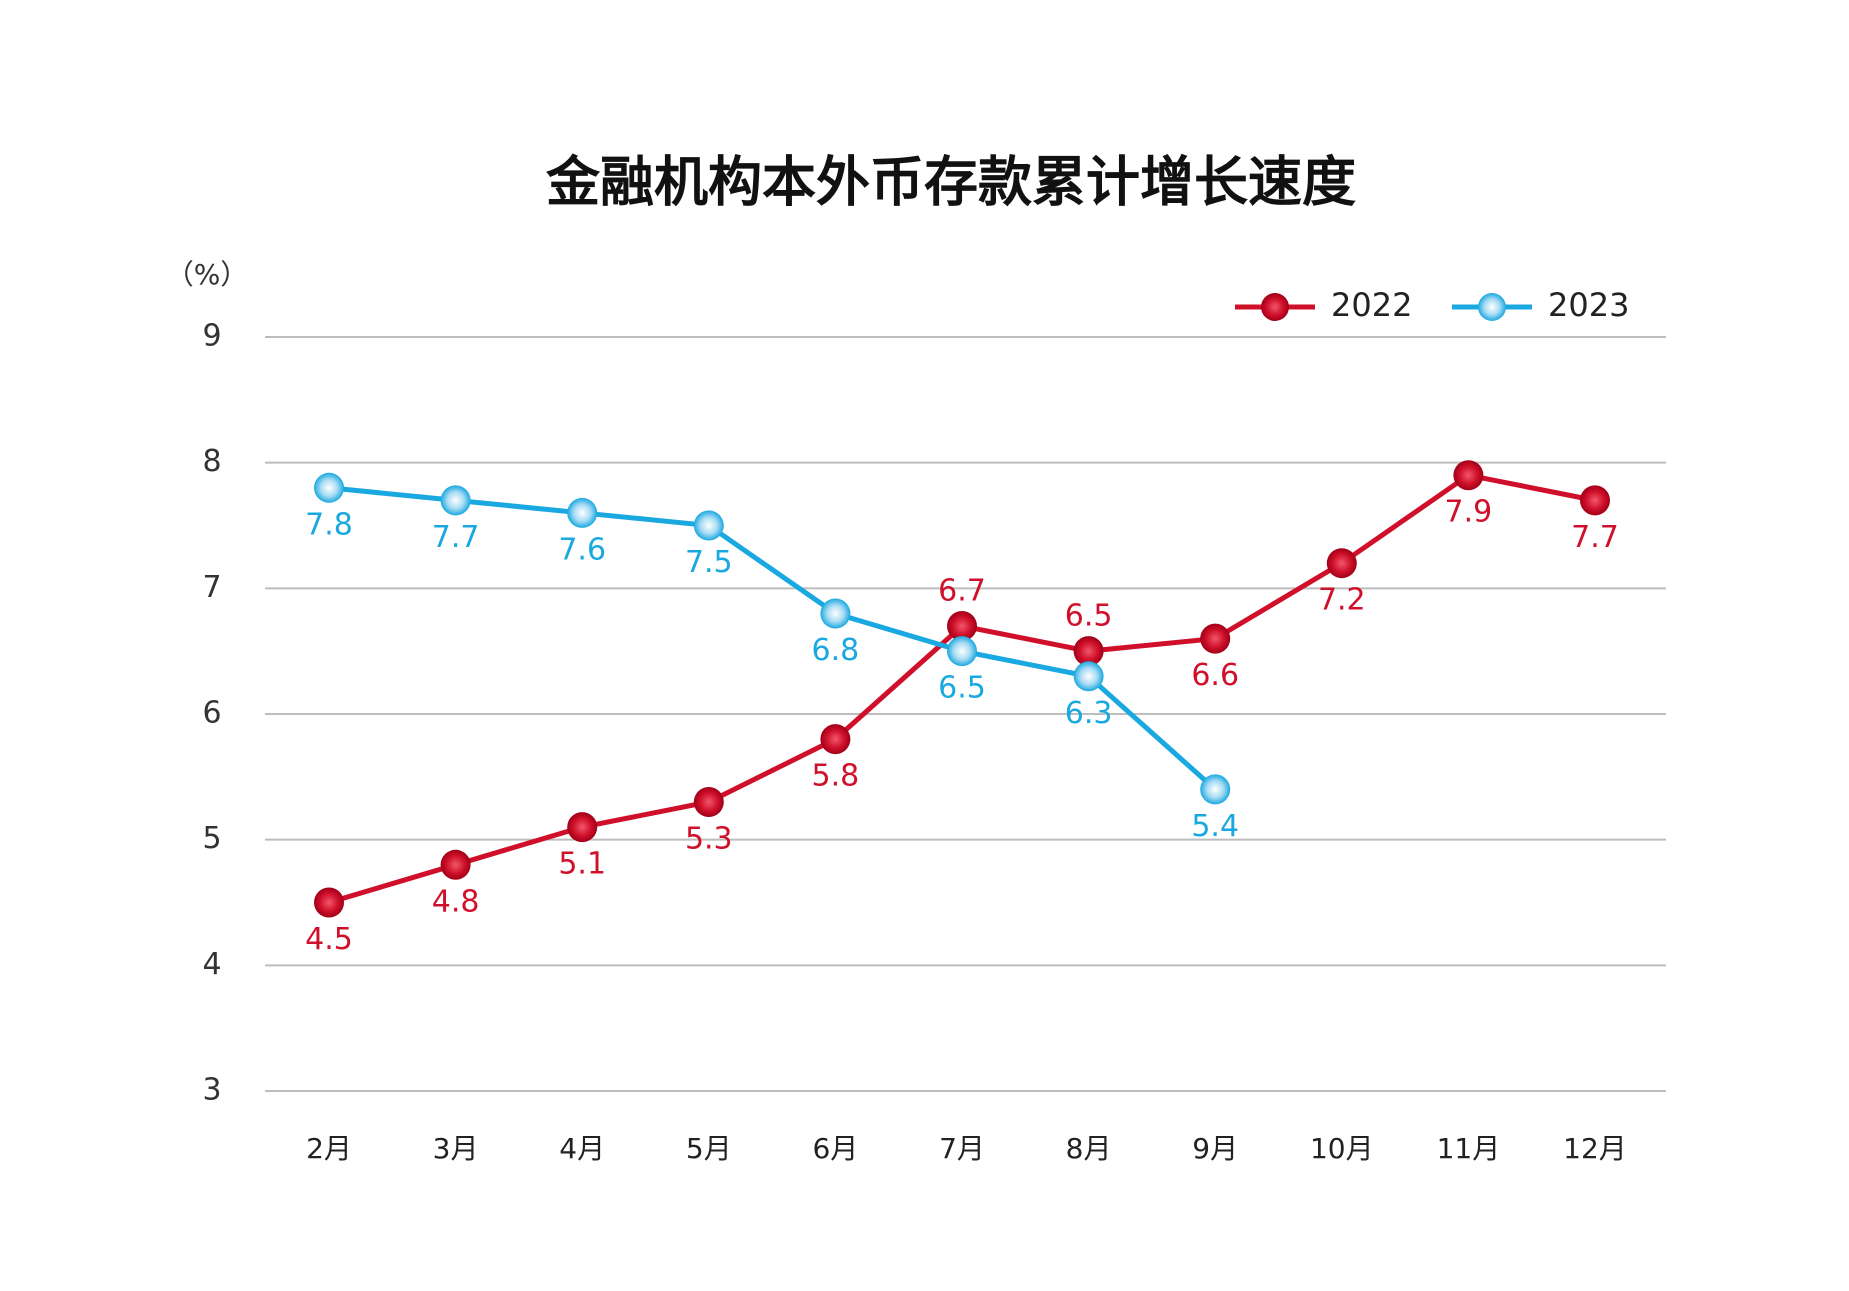  Describe the element at coordinates (772, 638) in the screenshot. I see `series-line` at that location.